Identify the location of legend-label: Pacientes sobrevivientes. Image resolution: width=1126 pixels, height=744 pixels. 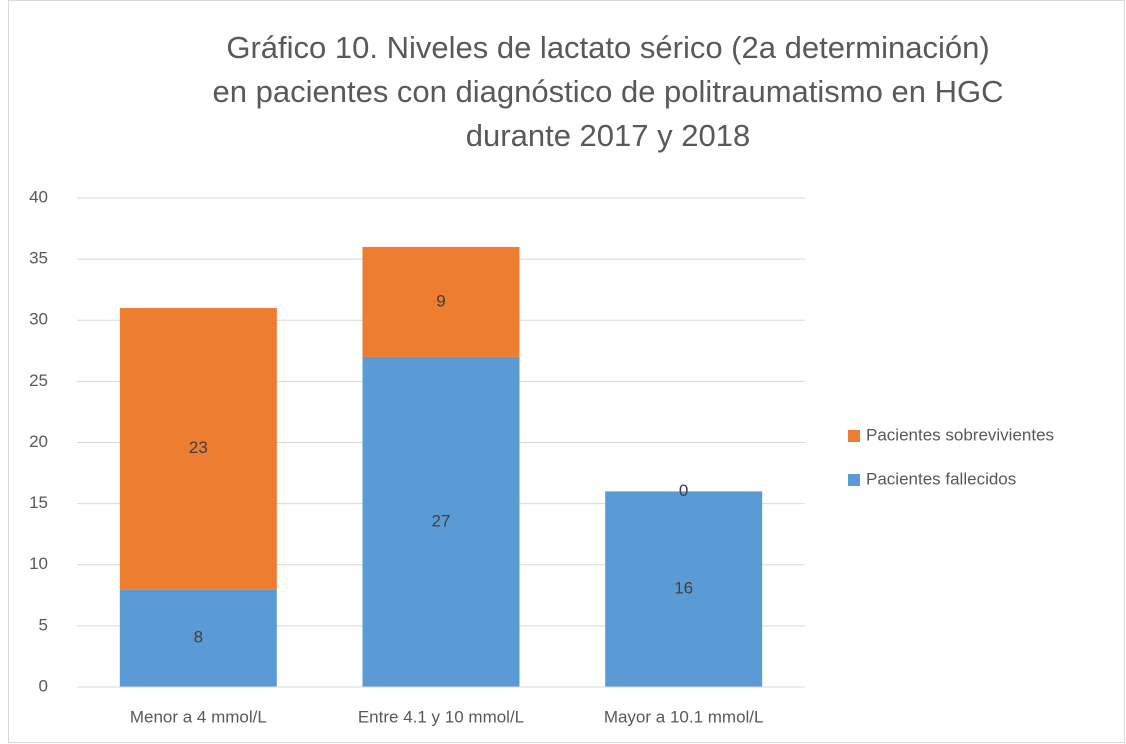
(960, 434).